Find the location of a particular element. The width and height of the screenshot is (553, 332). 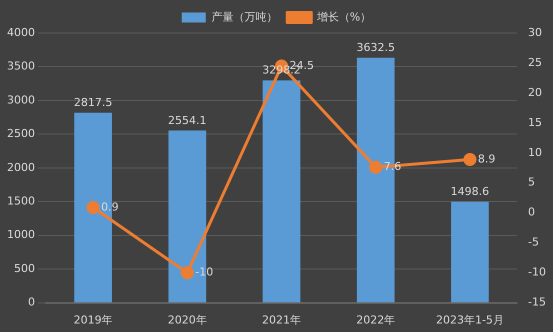

x-tick-label: 2021年 is located at coordinates (282, 319).